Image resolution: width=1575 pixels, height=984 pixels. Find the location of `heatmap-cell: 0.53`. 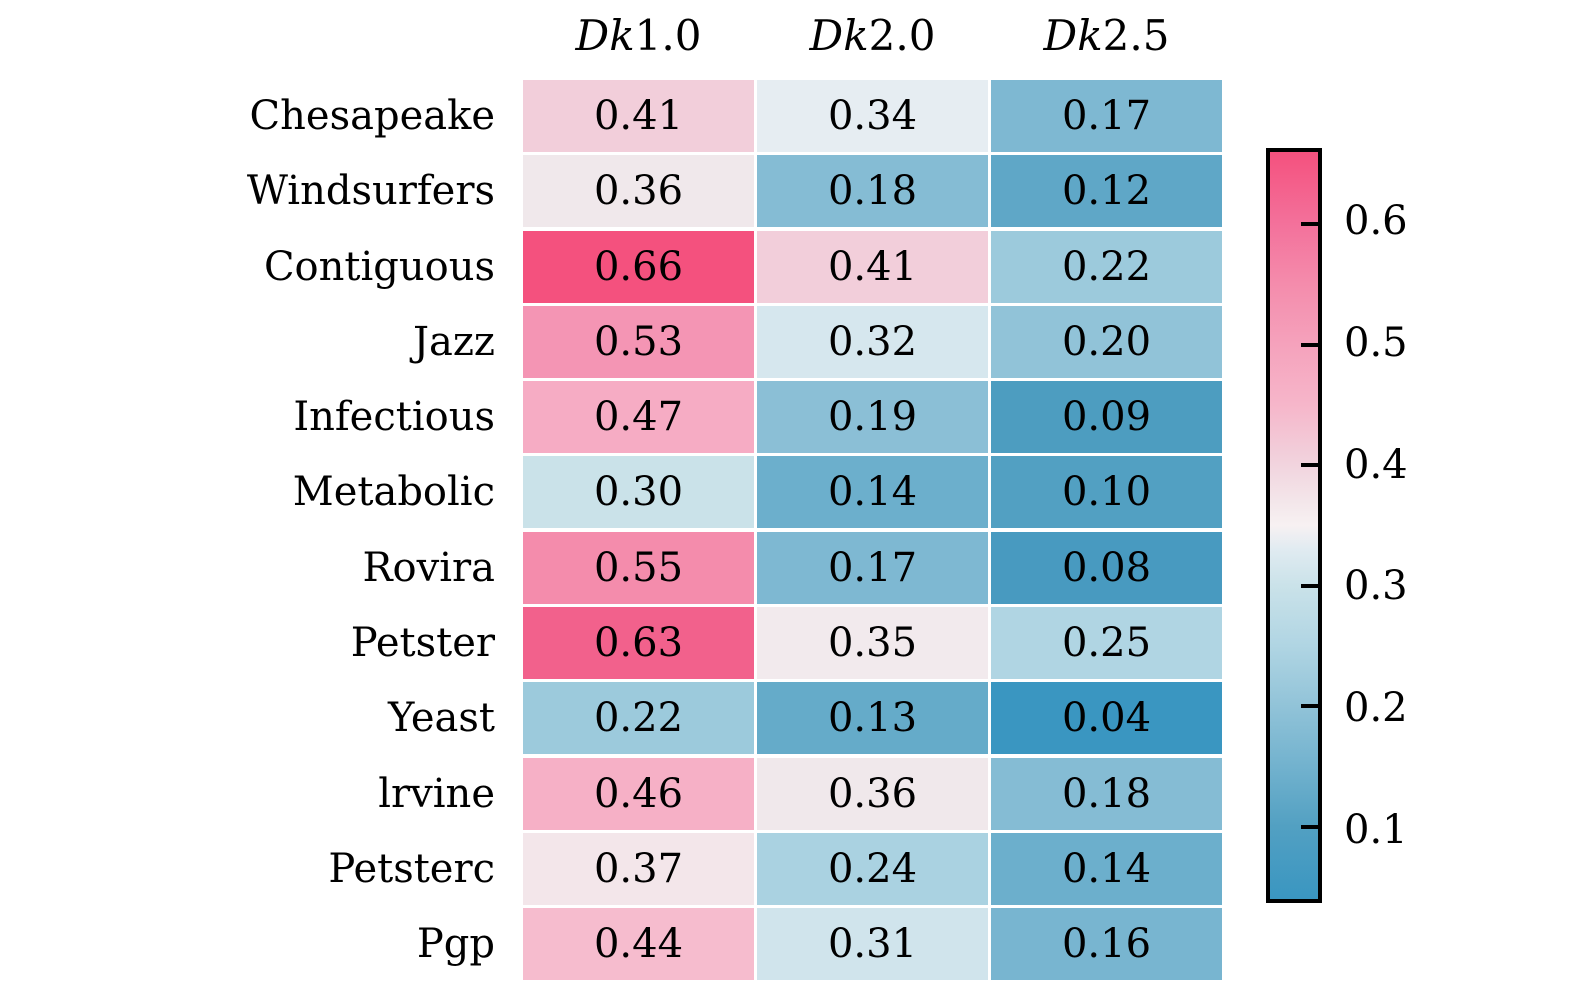

heatmap-cell: 0.53 is located at coordinates (638, 341).